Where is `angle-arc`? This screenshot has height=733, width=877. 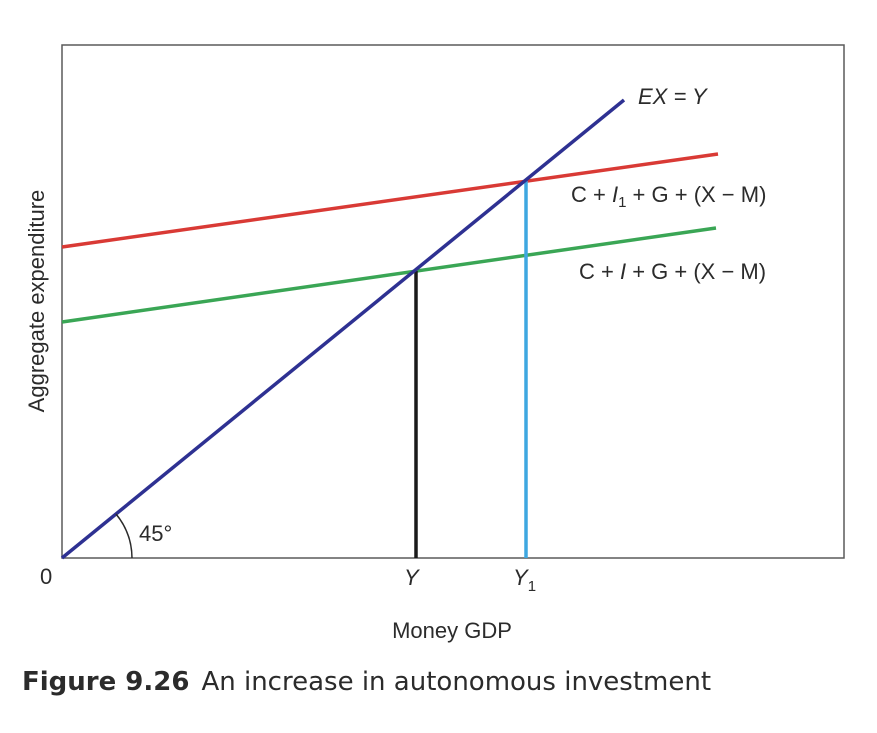 angle-arc is located at coordinates (124, 536).